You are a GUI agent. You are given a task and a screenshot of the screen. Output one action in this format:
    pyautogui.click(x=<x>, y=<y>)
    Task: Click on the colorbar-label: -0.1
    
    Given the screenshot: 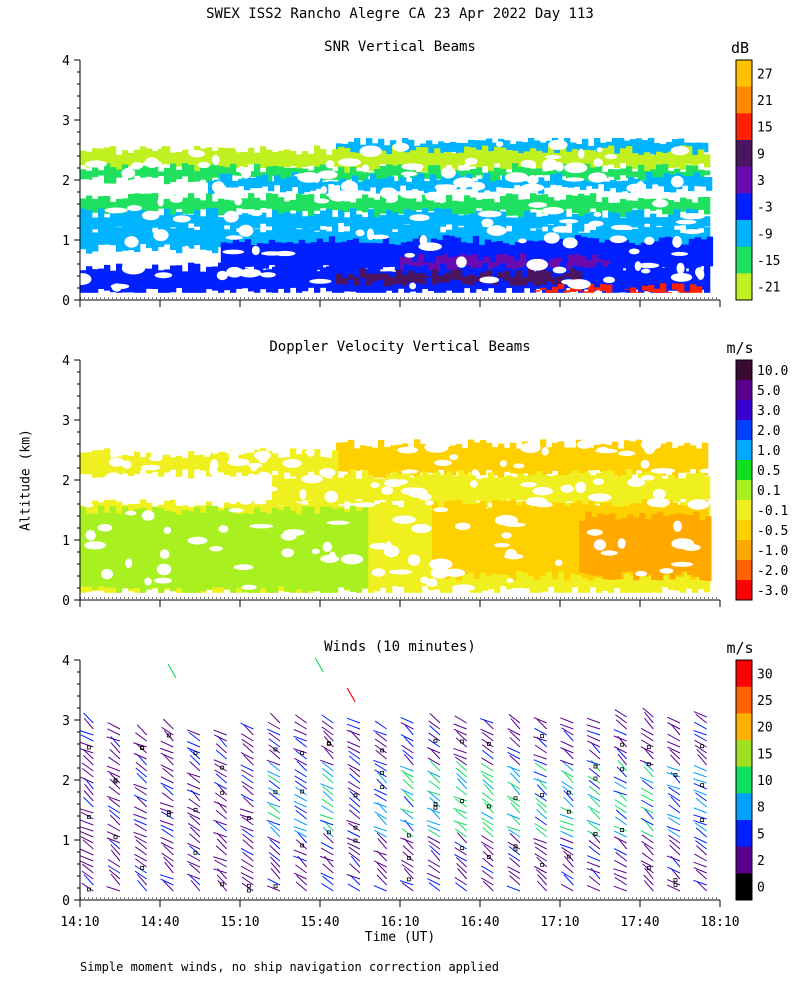 What is the action you would take?
    pyautogui.click(x=772, y=511)
    